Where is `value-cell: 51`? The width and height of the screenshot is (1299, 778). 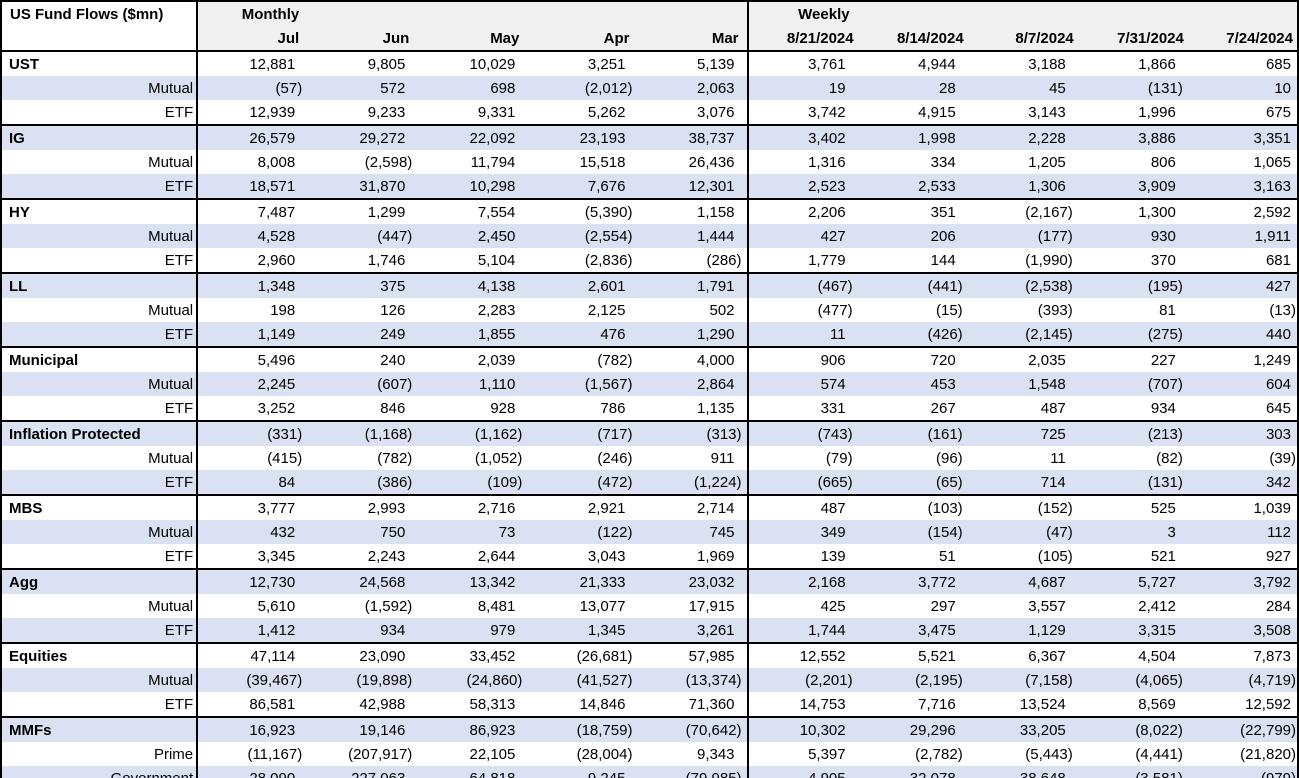 value-cell: 51 is located at coordinates (912, 556).